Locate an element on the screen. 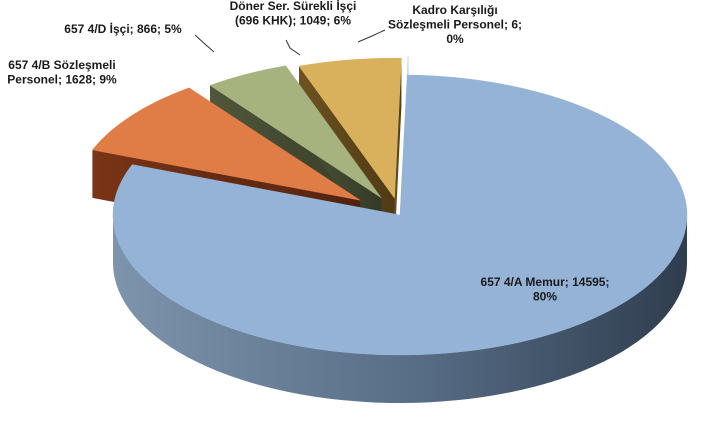 This screenshot has width=711, height=435. data-label-kadro-karsiligi: Kadro Karşılığı Sözleşmeli Personel; 6; 0% is located at coordinates (455, 24).